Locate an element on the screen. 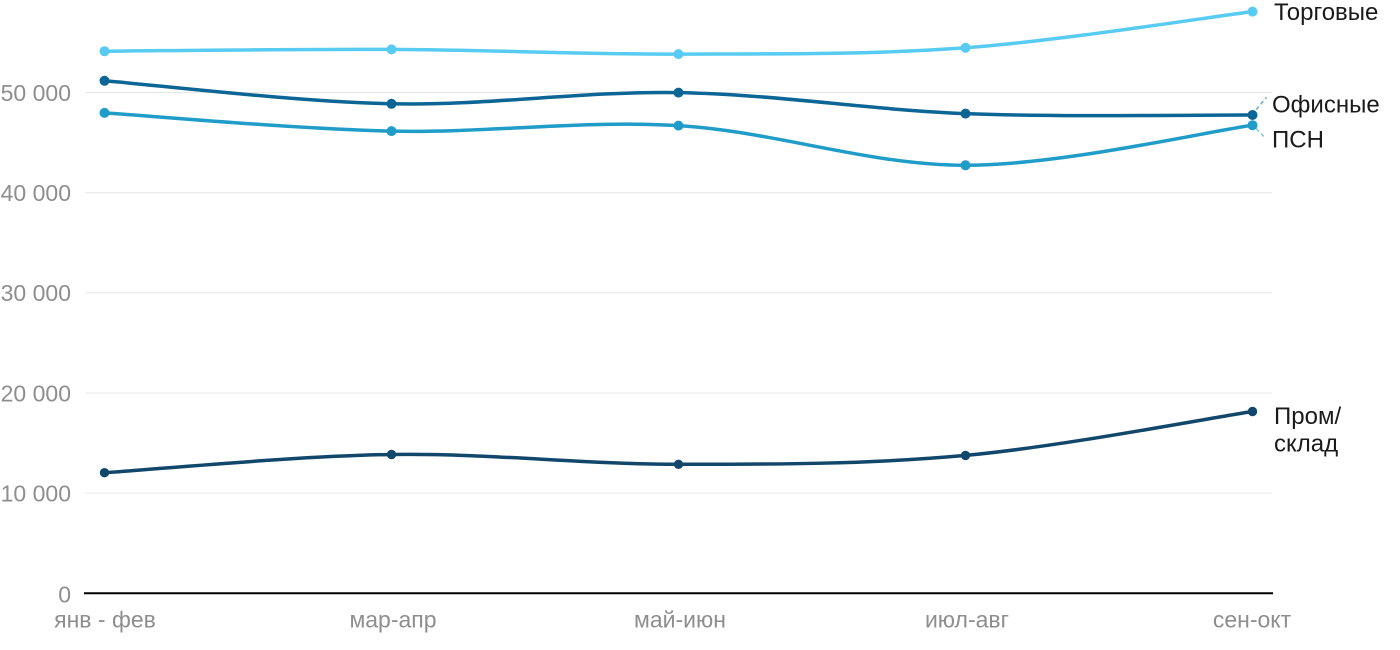 This screenshot has height=650, width=1400. svg-text: Офисные is located at coordinates (1326, 104).